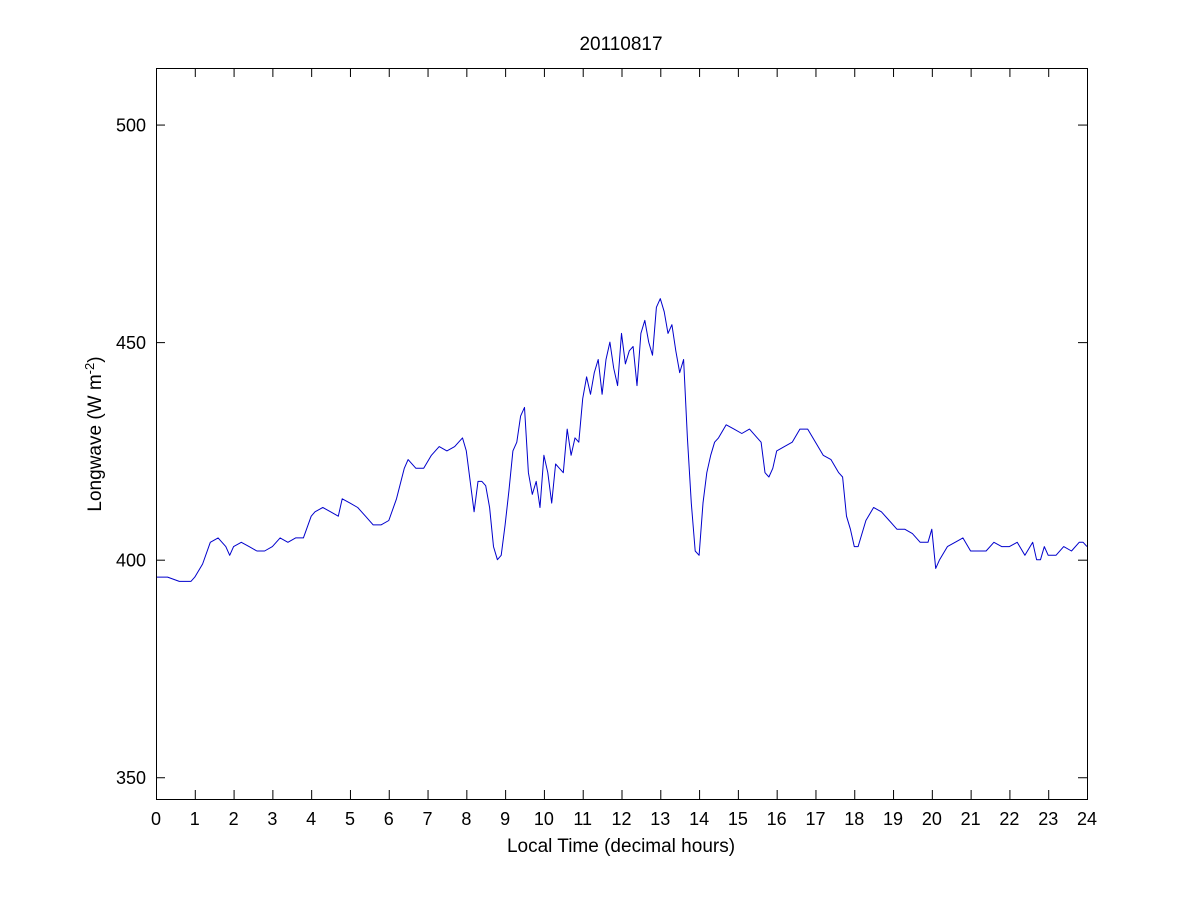  What do you see at coordinates (815, 819) in the screenshot?
I see `x-tick-label: 17` at bounding box center [815, 819].